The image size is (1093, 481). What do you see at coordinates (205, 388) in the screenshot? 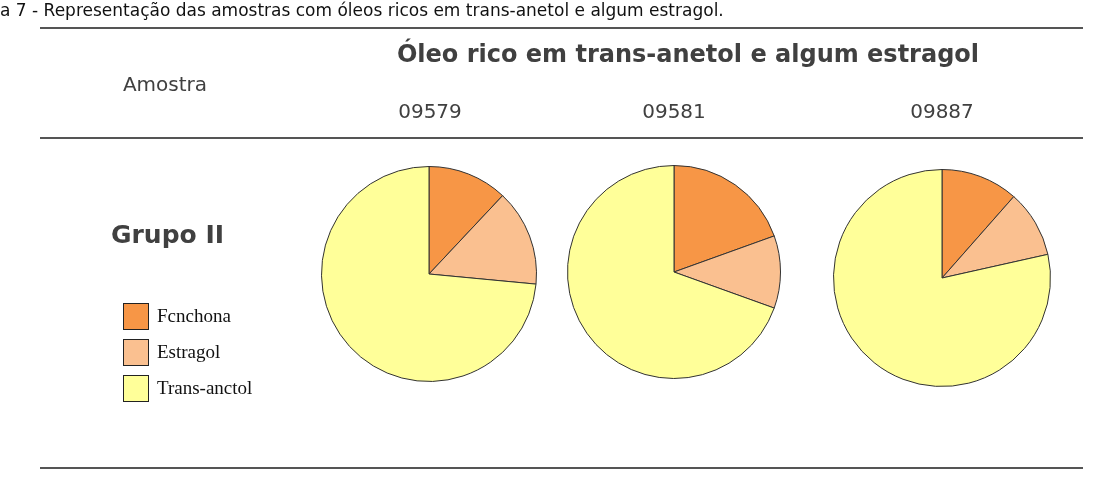
I see `legend-label: Trans-anctol` at bounding box center [205, 388].